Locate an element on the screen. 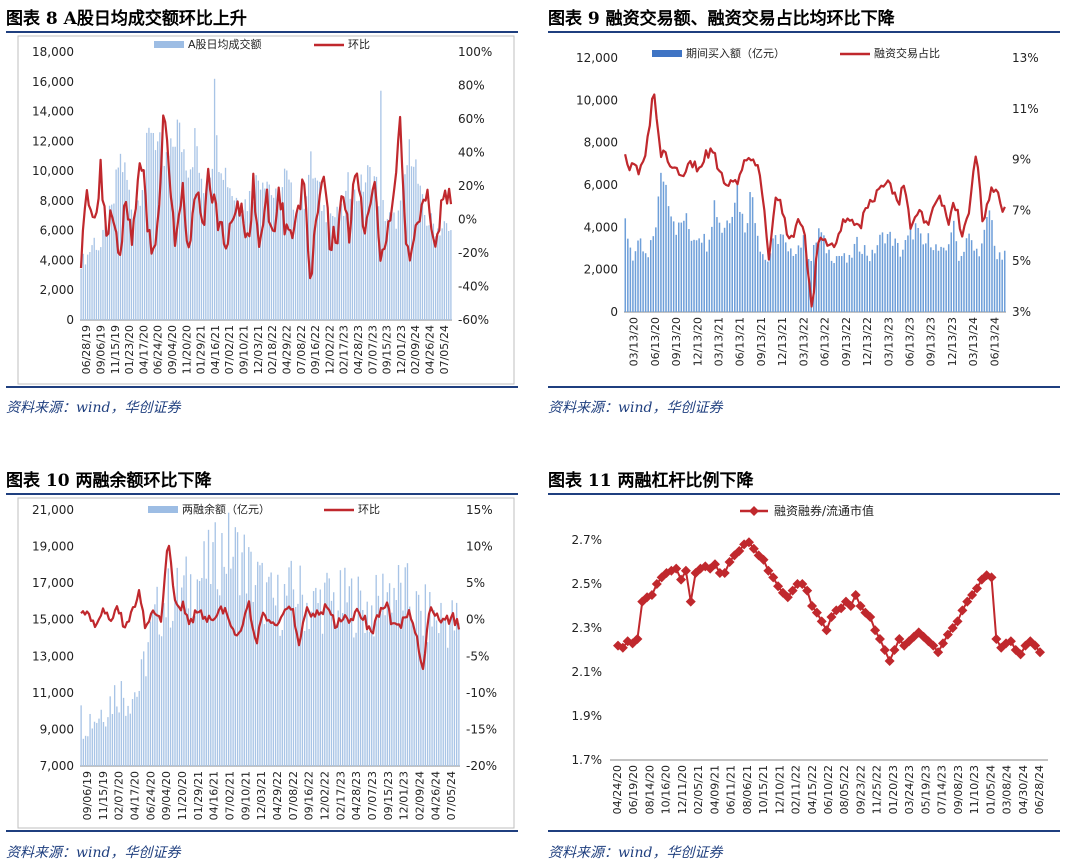 The height and width of the screenshot is (866, 1066). right-tick-label: -20% is located at coordinates (473, 253).